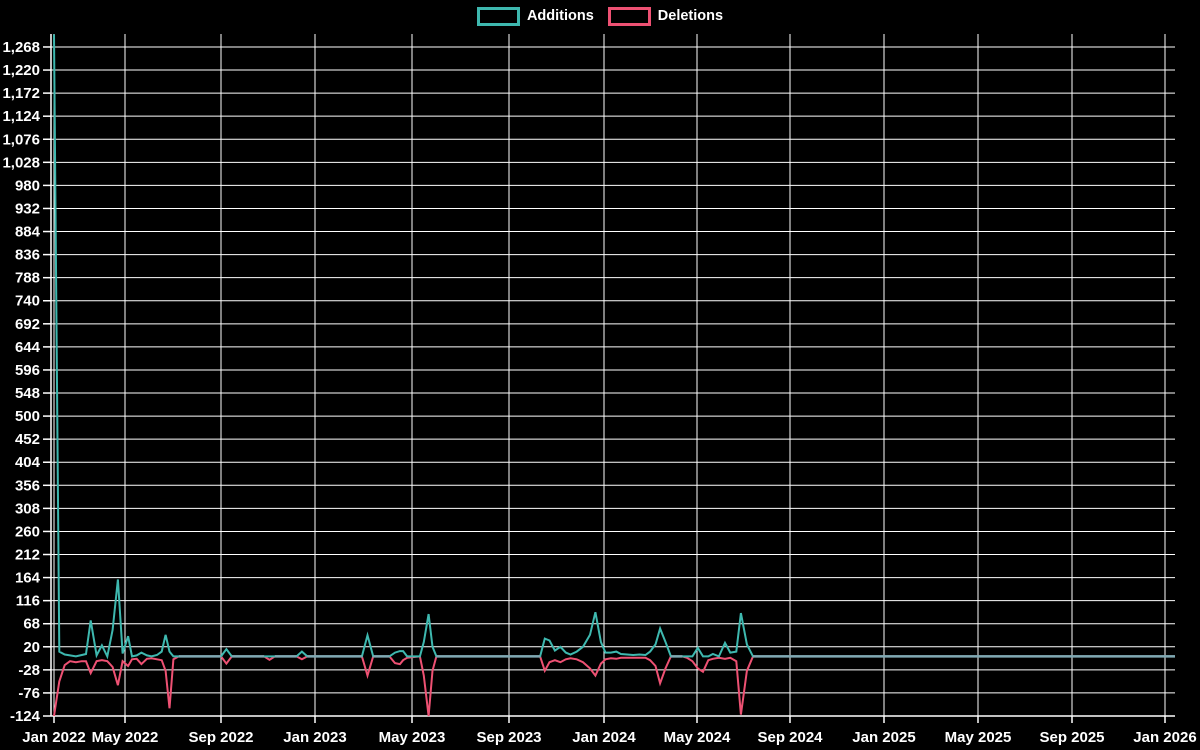 This screenshot has width=1200, height=750. I want to click on x-tick-label: Sep 2022, so click(220, 737).